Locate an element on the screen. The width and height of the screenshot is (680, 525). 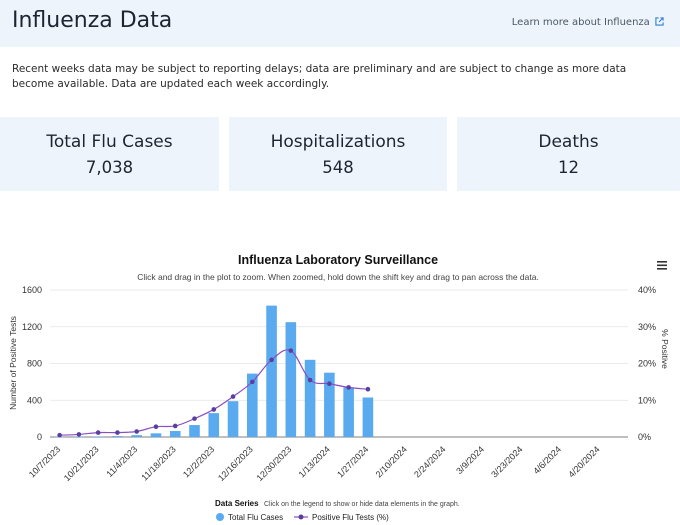
x-tick-label: 1/13/2024 is located at coordinates (314, 461).